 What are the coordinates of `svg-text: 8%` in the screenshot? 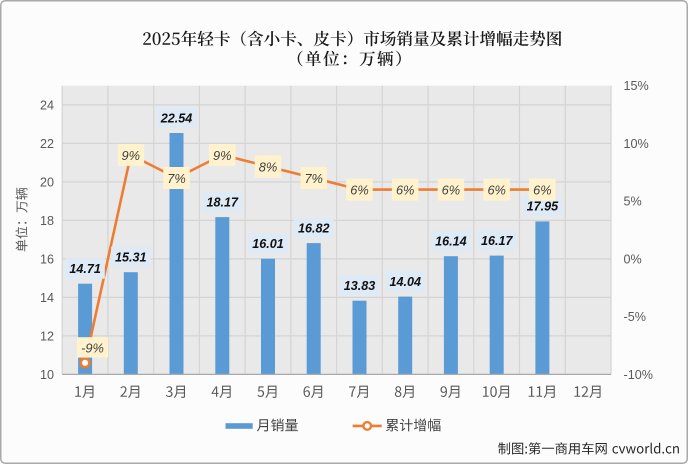 It's located at (268, 167).